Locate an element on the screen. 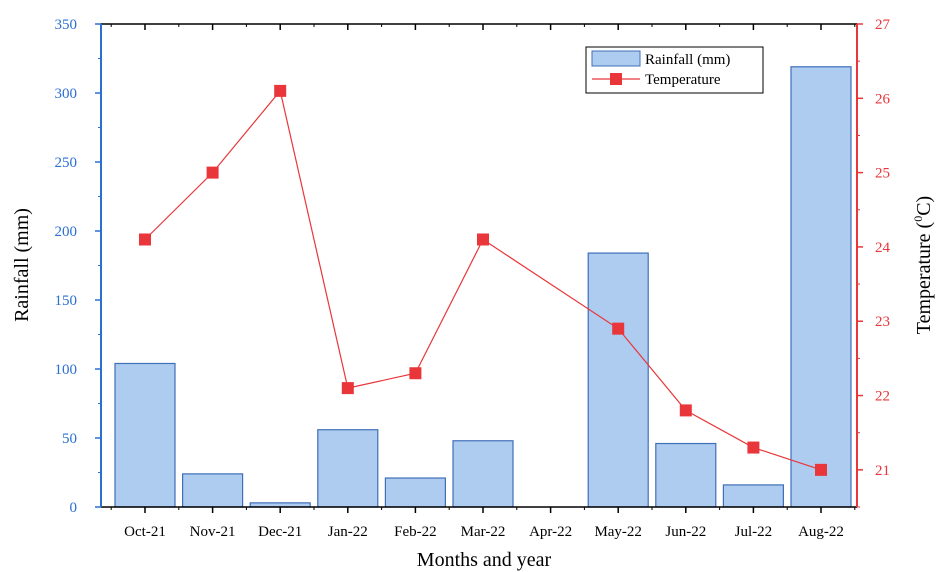 This screenshot has height=572, width=944. x-tick-label-May-22: May-22 is located at coordinates (618, 532).